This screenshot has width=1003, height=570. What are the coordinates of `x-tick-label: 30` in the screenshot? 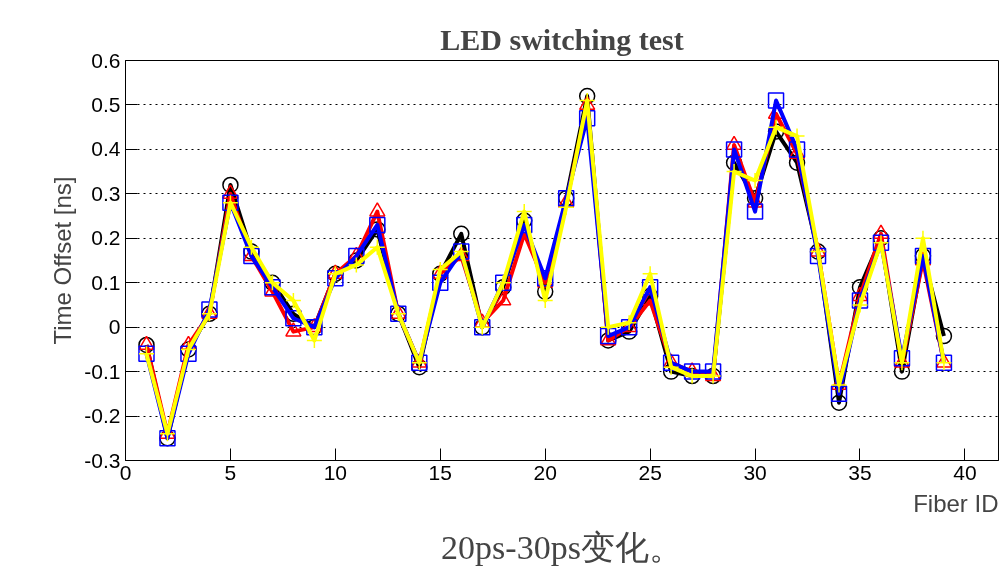 It's located at (755, 472).